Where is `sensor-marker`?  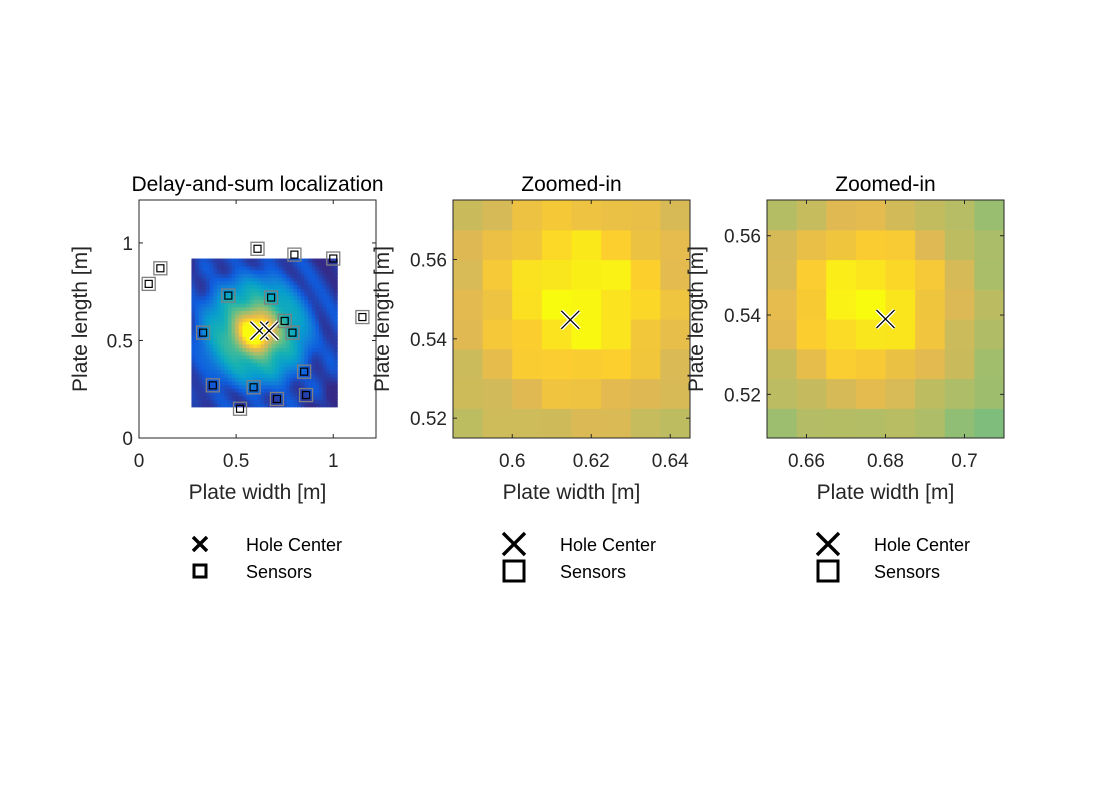
sensor-marker is located at coordinates (148, 284).